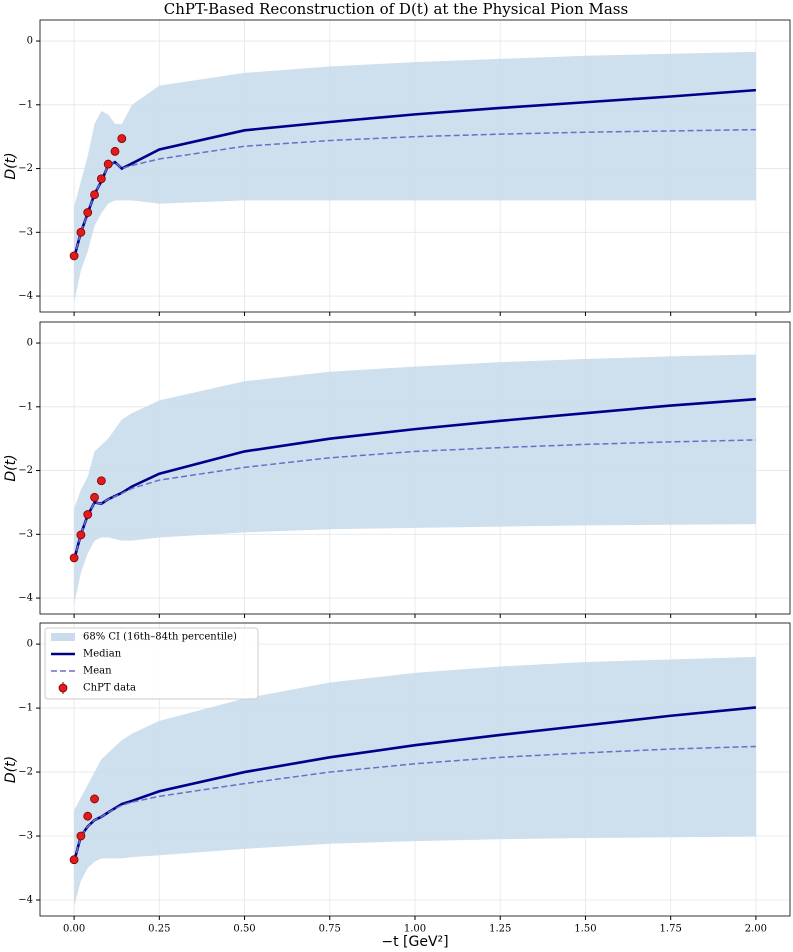 The width and height of the screenshot is (793, 952). I want to click on x-axis-label: −t [GeV²], so click(414, 942).